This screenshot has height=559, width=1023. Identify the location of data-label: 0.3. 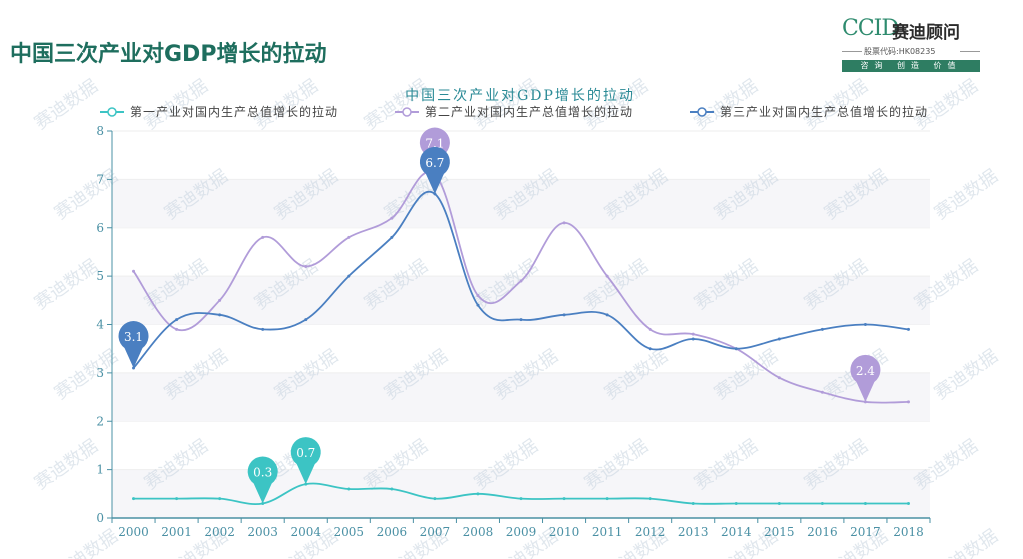
(262, 472).